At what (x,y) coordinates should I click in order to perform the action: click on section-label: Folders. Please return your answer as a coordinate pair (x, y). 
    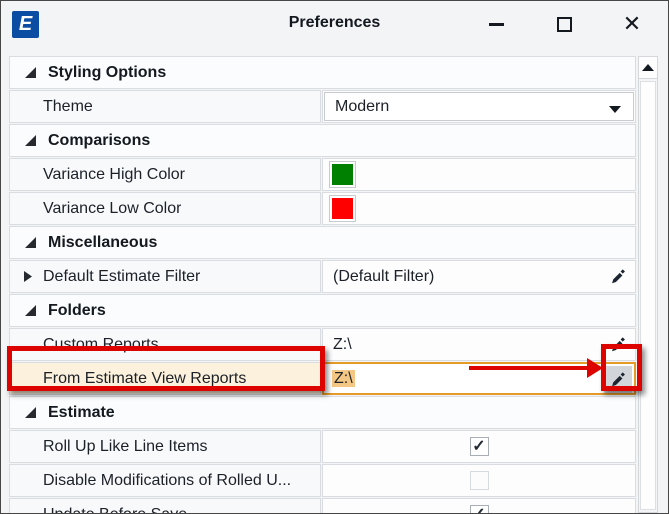
    Looking at the image, I should click on (77, 310).